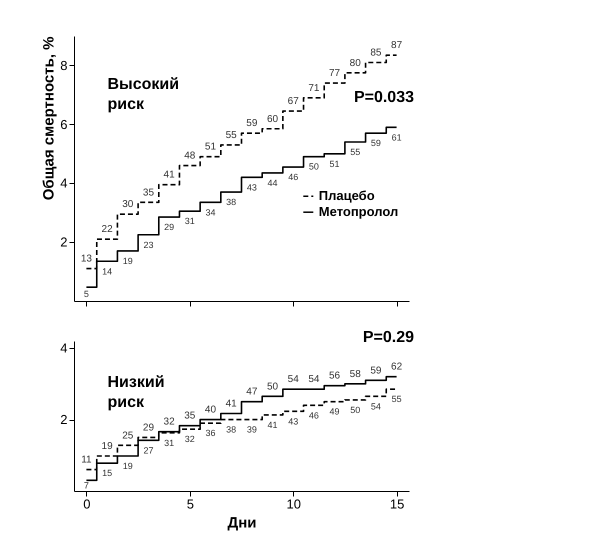 Image resolution: width=591 pixels, height=559 pixels. Describe the element at coordinates (87, 504) in the screenshot. I see `x-tick-label: 0` at that location.